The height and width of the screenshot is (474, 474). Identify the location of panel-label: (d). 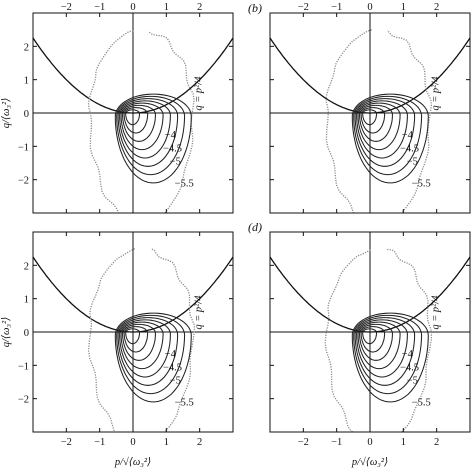
(255, 227).